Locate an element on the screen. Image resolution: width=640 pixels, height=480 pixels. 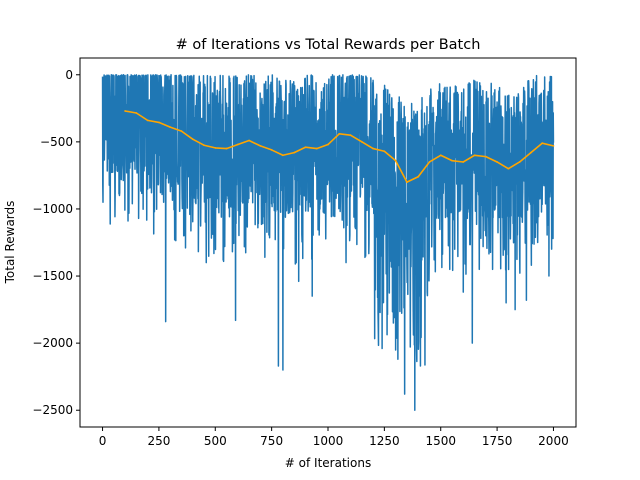
x-tick-label: 1500 is located at coordinates (440, 441).